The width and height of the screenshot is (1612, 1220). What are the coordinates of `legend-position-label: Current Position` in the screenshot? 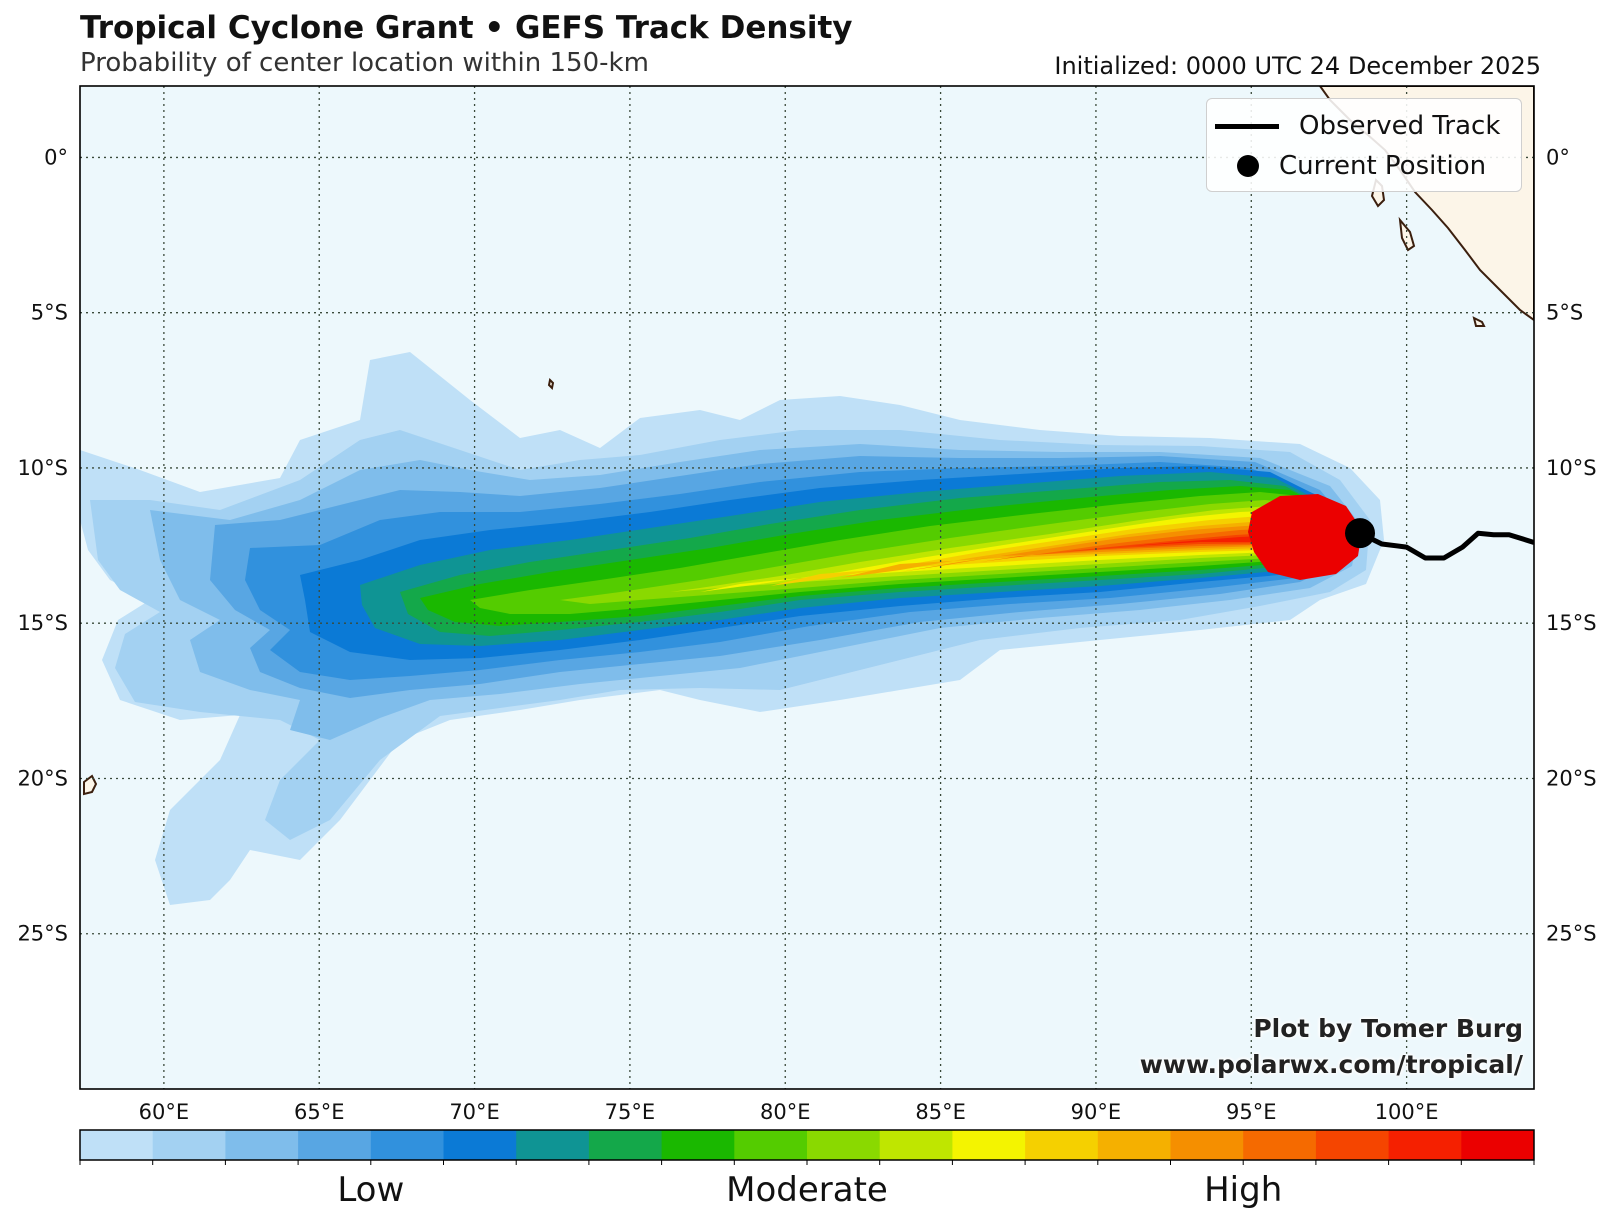 It's located at (1383, 166).